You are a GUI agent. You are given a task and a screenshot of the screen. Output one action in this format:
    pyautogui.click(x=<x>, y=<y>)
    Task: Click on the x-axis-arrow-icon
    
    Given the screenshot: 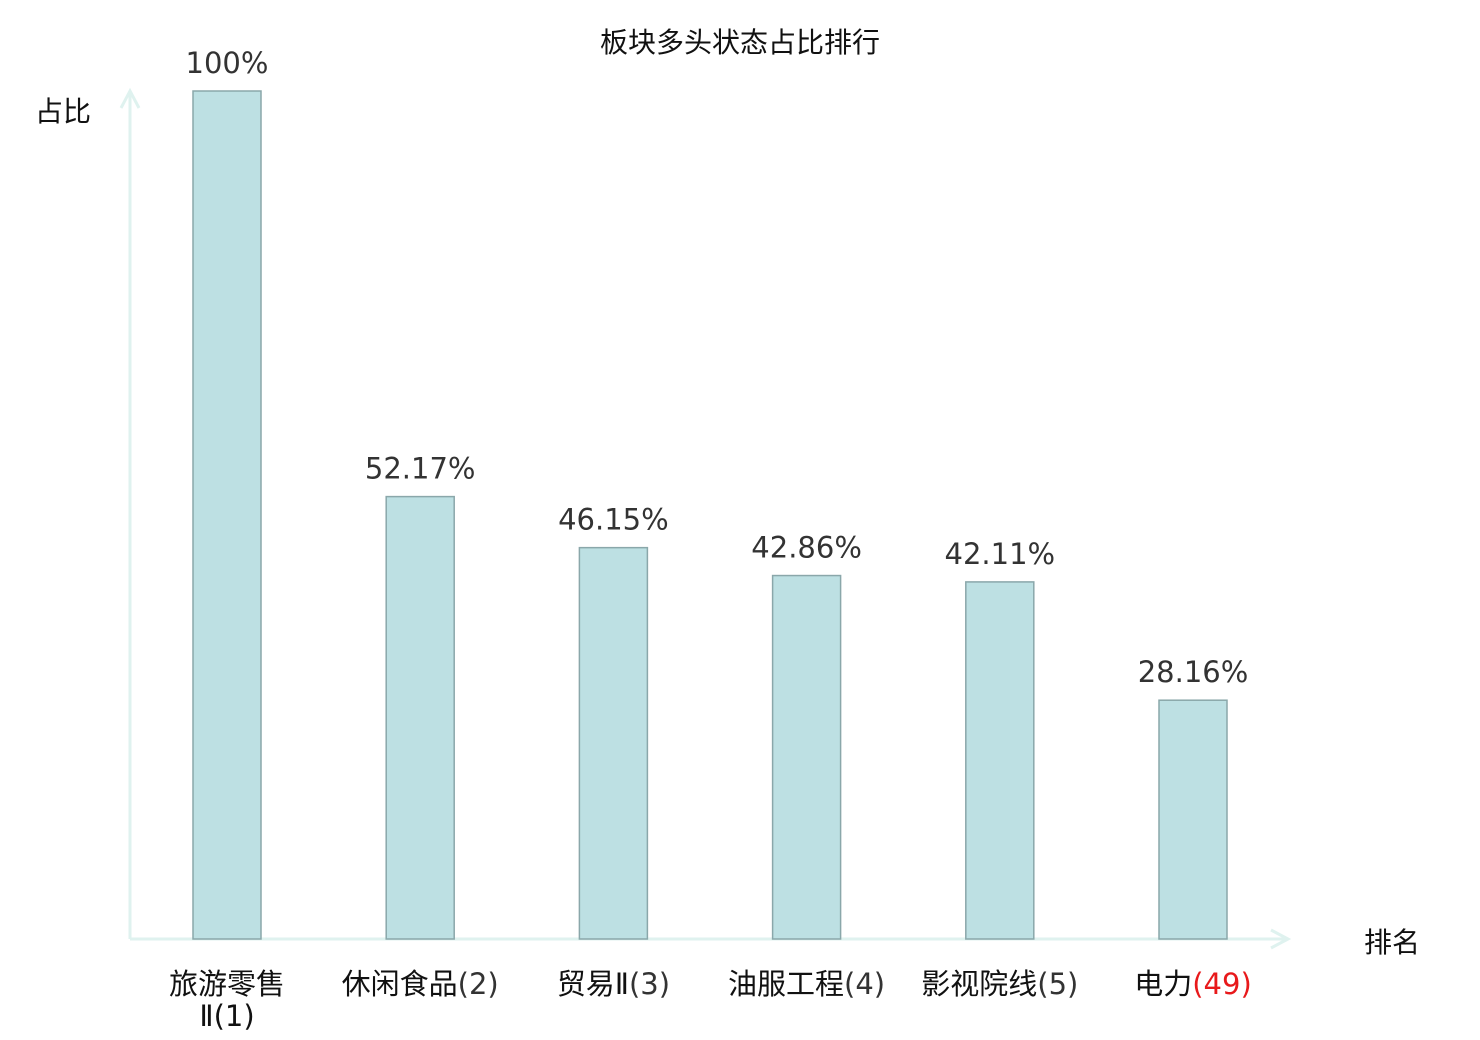 What is the action you would take?
    pyautogui.click(x=1281, y=939)
    